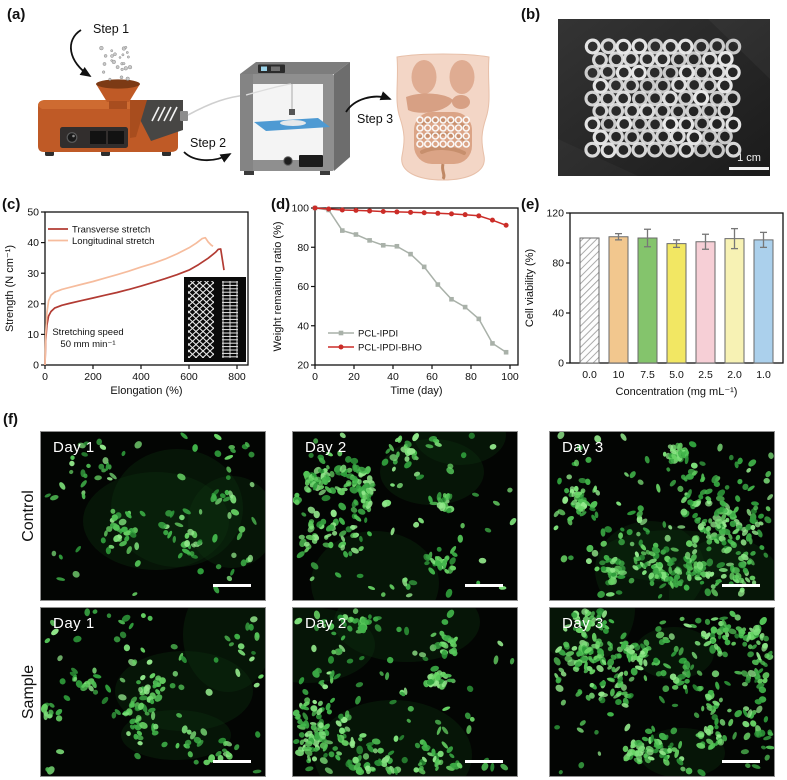 This screenshot has height=780, width=787. What do you see at coordinates (134, 307) in the screenshot?
I see `series-transverse-stretch` at bounding box center [134, 307].